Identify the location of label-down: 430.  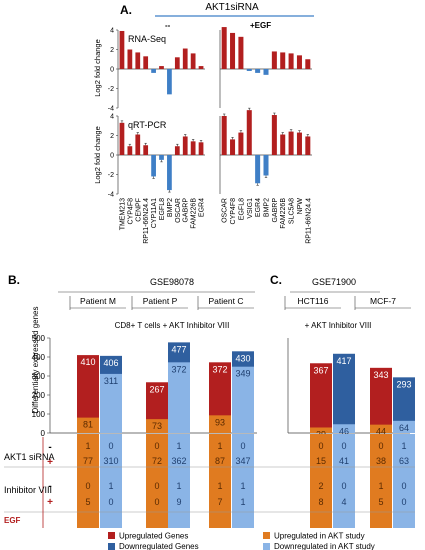
(242, 358).